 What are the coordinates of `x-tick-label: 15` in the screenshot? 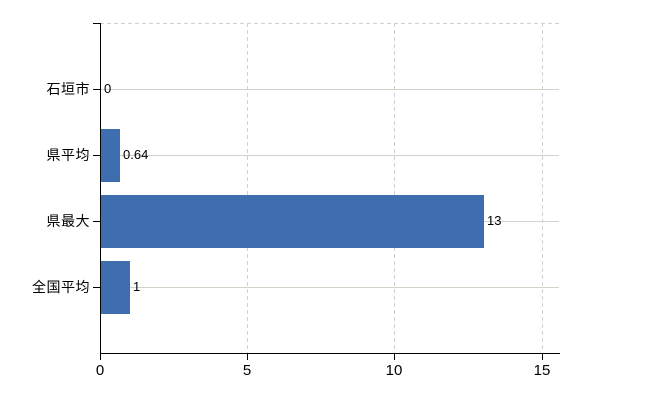 It's located at (542, 370).